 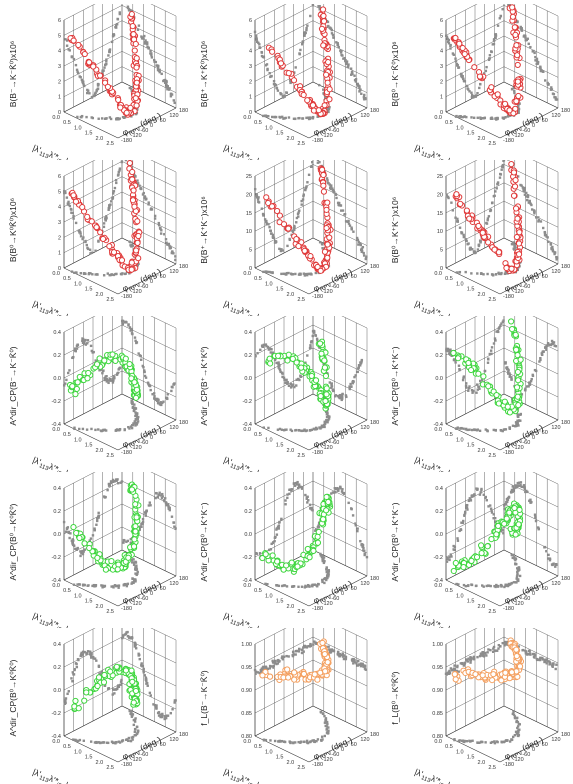 What do you see at coordinates (364, 272) in the screenshot?
I see `phi-tick-label: 120` at bounding box center [364, 272].